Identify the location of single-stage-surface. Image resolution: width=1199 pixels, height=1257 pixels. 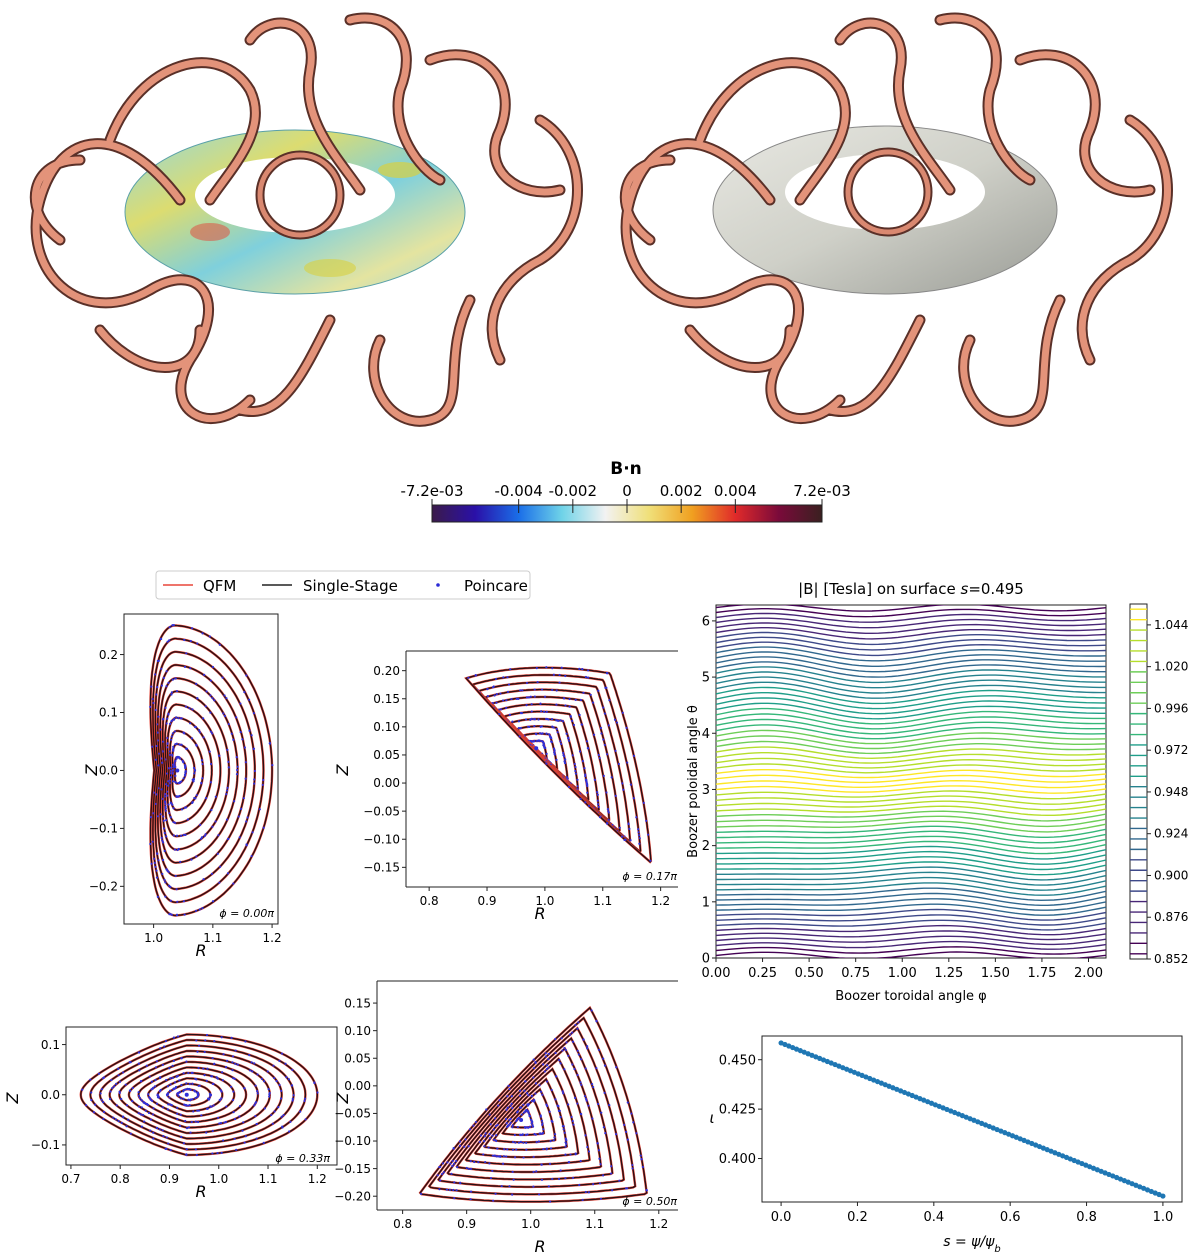
(208, 770).